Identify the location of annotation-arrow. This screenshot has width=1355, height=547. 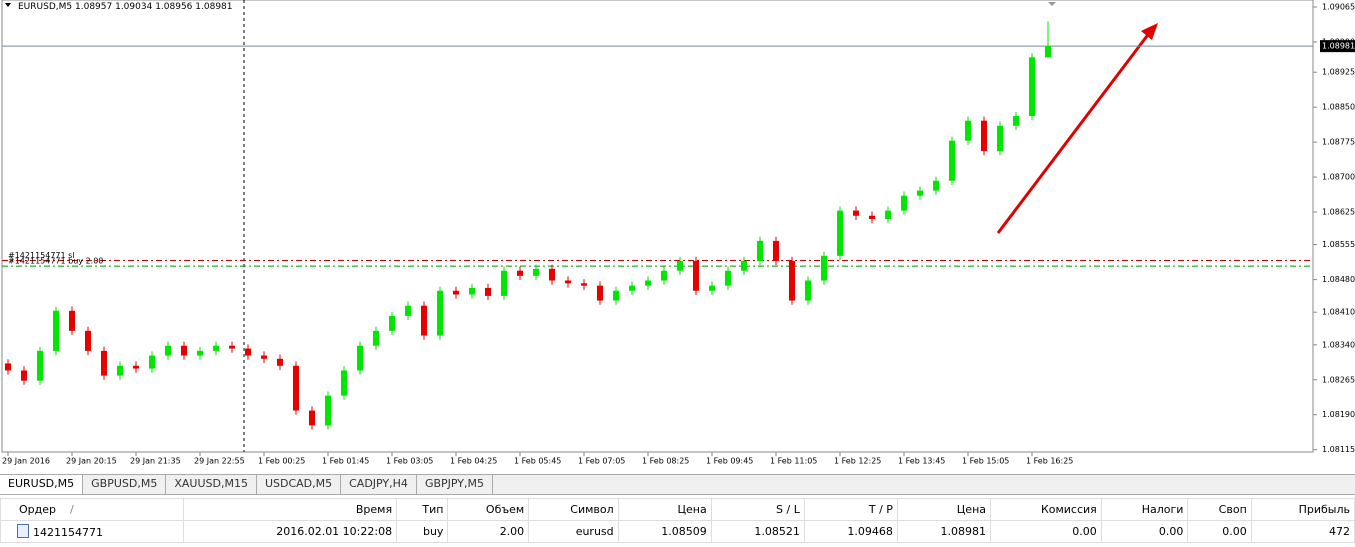
(1074, 132).